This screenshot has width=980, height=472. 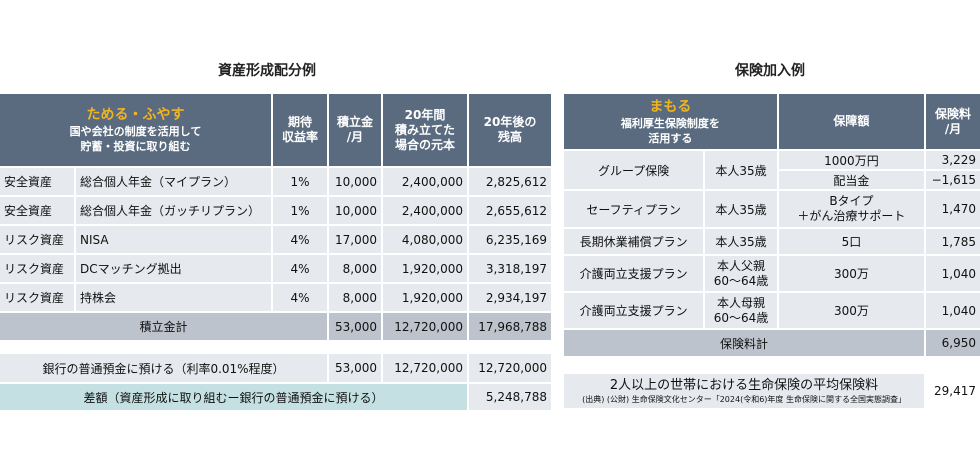 I want to click on header-premium: 保険料 /月, so click(x=953, y=121).